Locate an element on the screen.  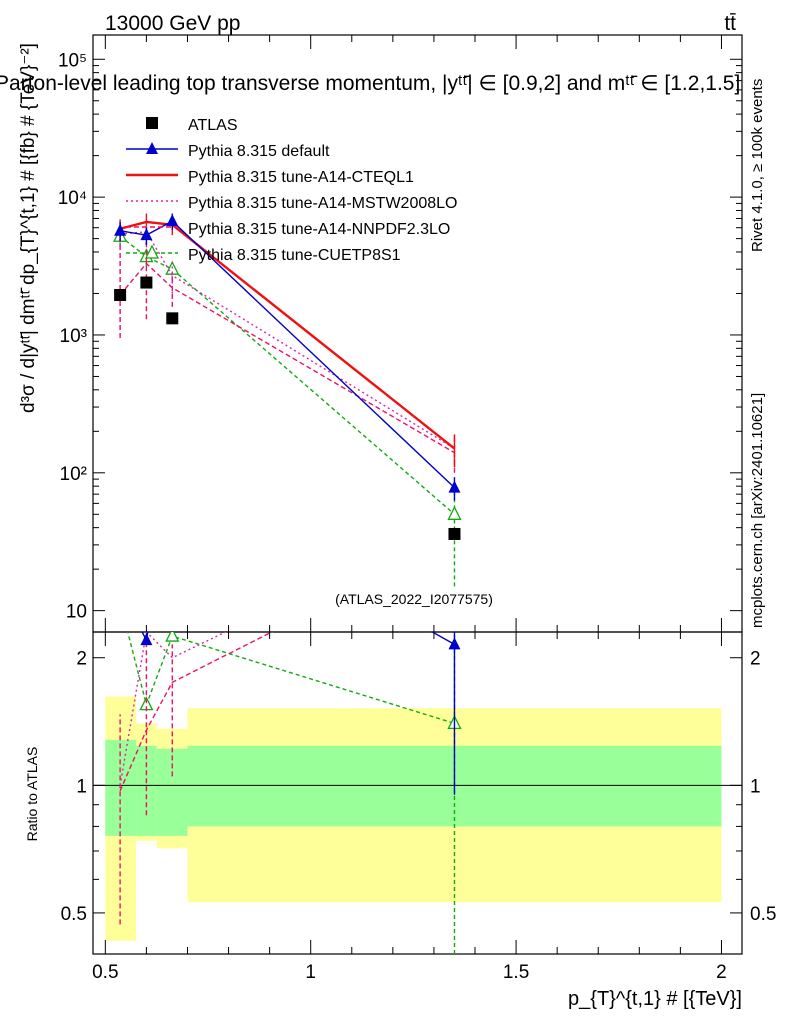
legend-label-3: Pythia 8.315 tune-A14-MSTW2008LO is located at coordinates (322, 203).